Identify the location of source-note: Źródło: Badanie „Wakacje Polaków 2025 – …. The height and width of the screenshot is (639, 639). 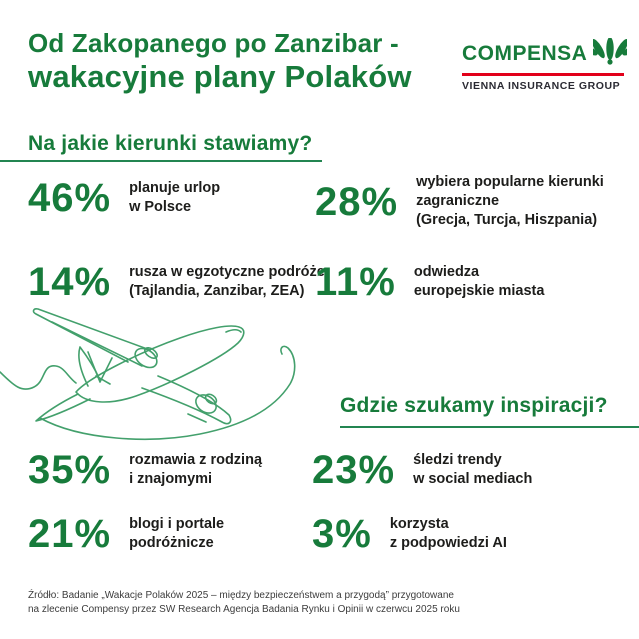
(244, 602).